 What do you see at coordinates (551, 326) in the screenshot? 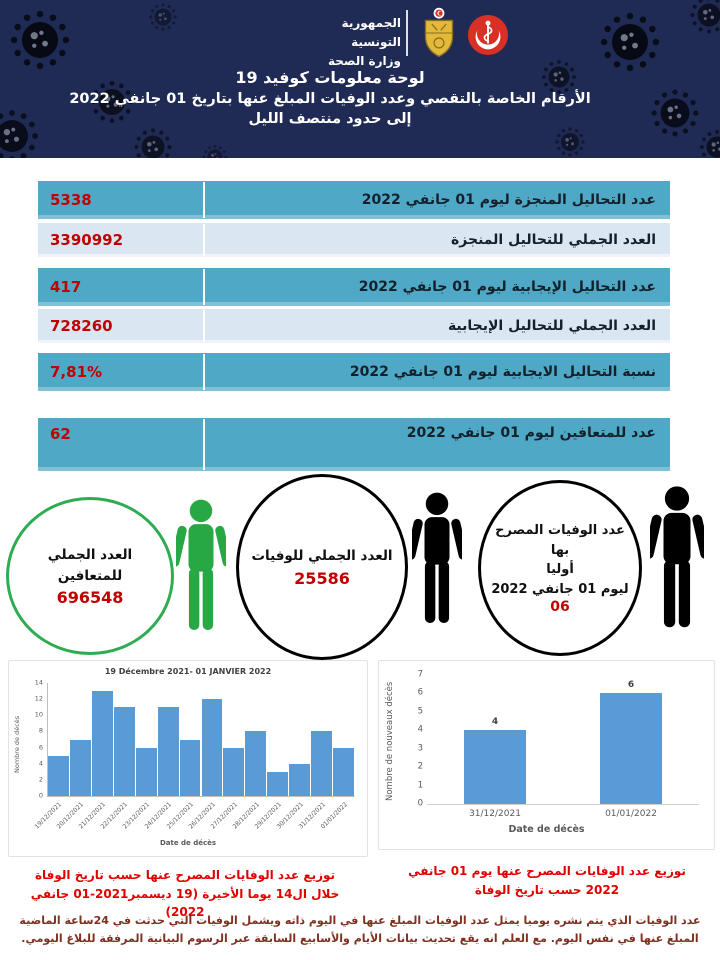
I see `stat-label: العدد الجملي للتحاليل الإيجابية` at bounding box center [551, 326].